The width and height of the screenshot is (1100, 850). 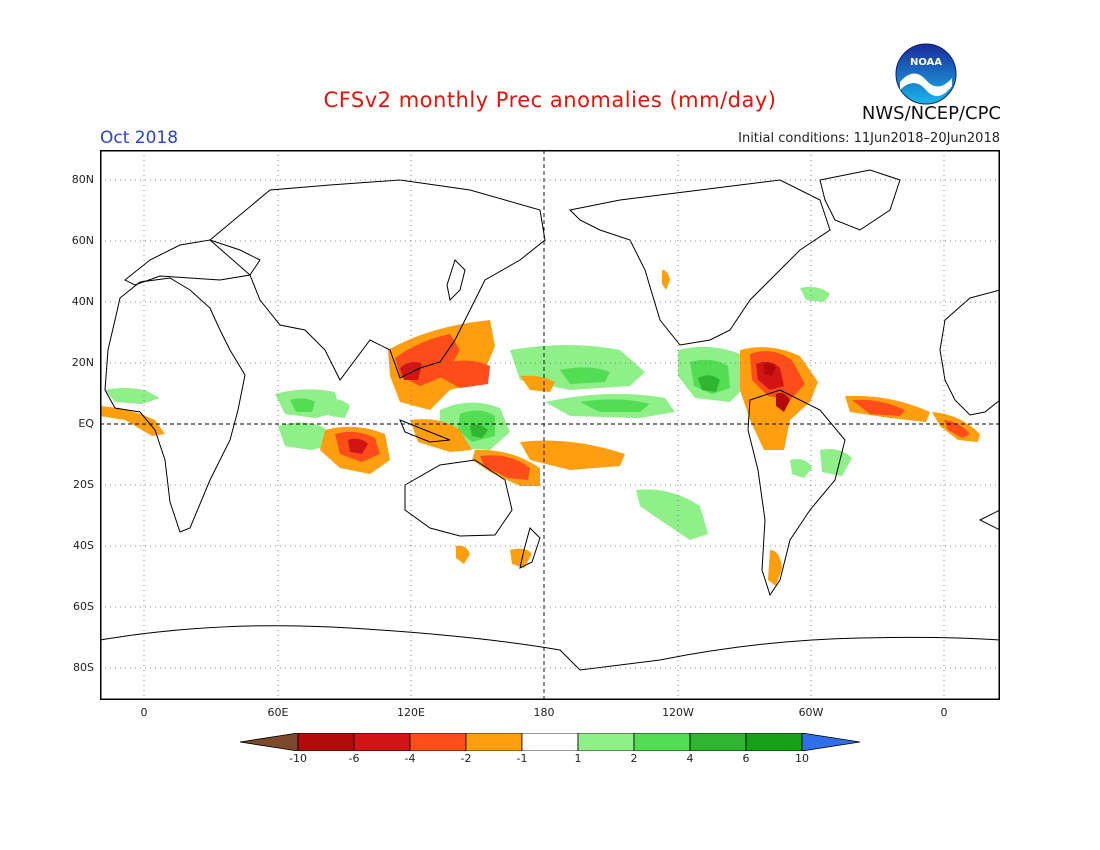 What do you see at coordinates (746, 758) in the screenshot?
I see `colorbar-label: 6` at bounding box center [746, 758].